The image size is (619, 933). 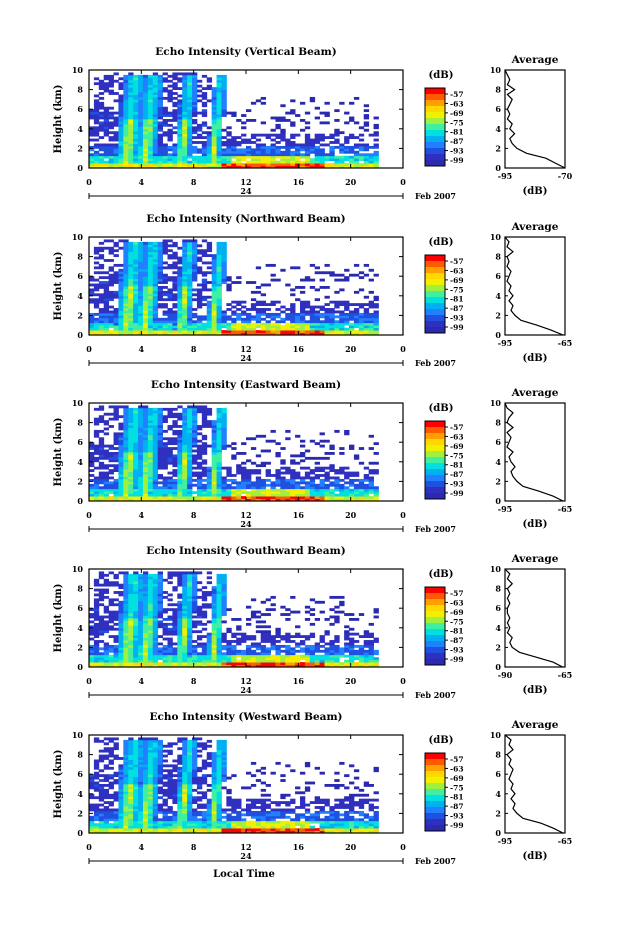 I want to click on colorbar-tick-label: -63, so click(x=457, y=270).